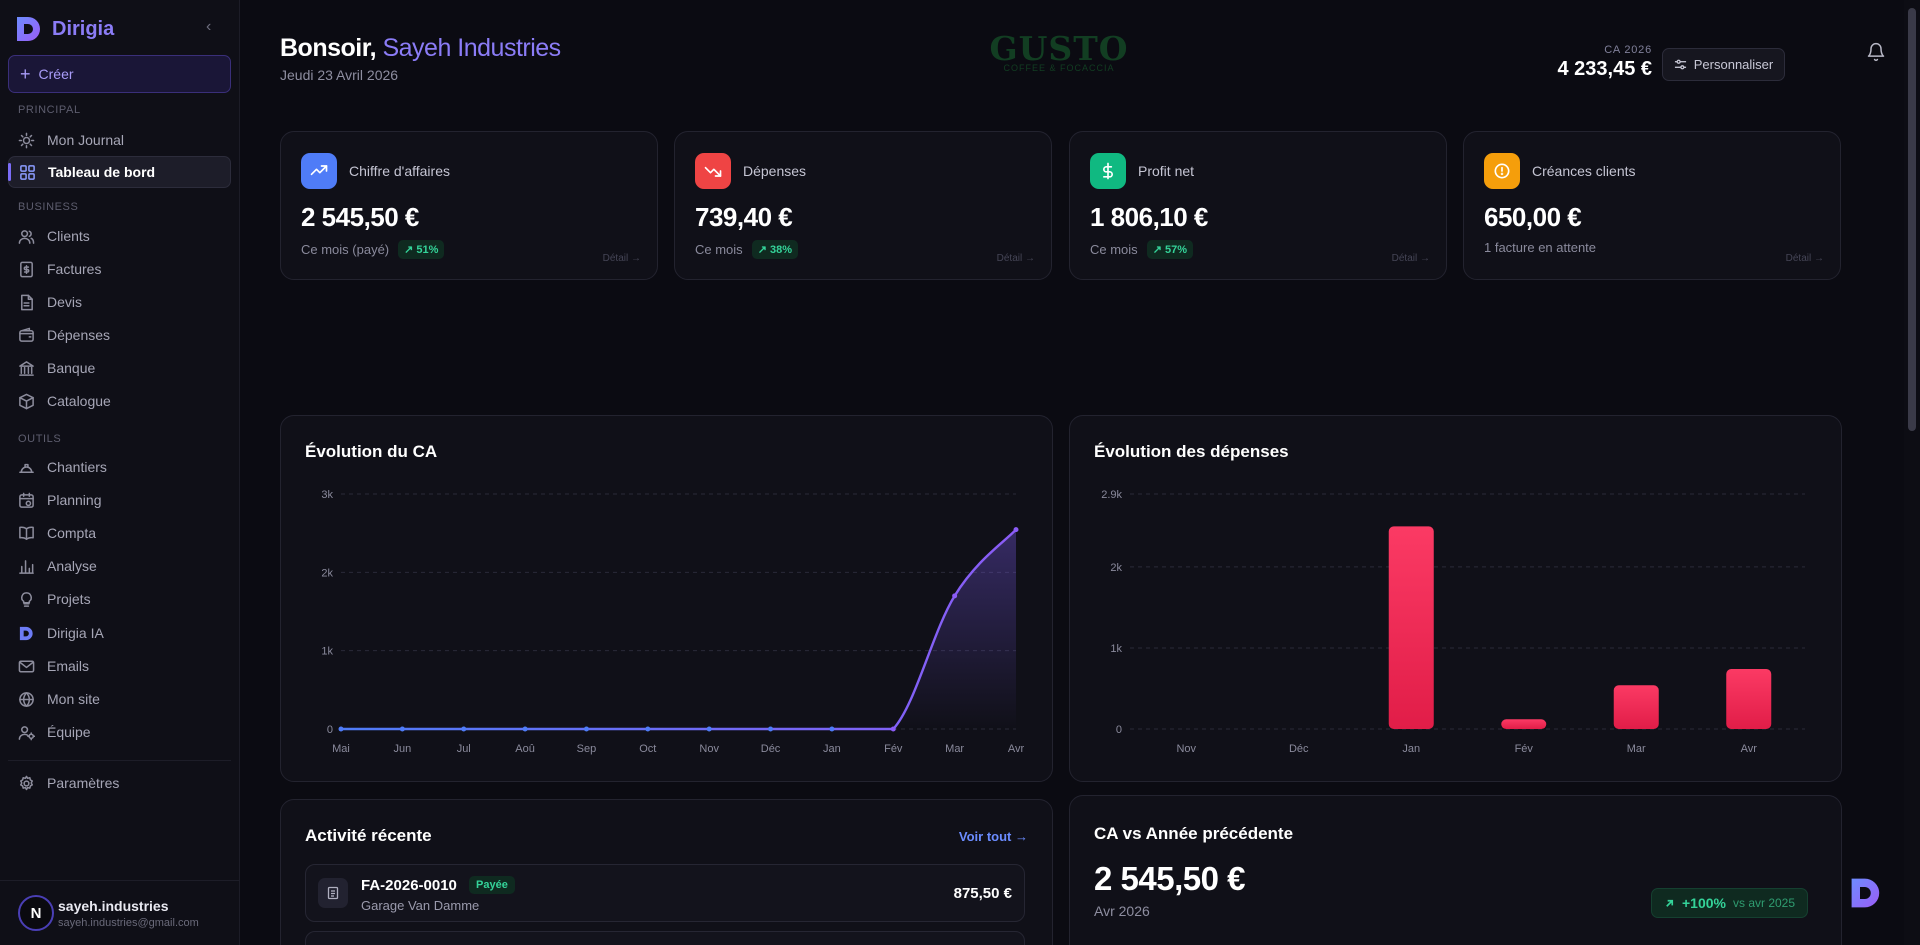  I want to click on plus-icon: +, so click(25, 74).